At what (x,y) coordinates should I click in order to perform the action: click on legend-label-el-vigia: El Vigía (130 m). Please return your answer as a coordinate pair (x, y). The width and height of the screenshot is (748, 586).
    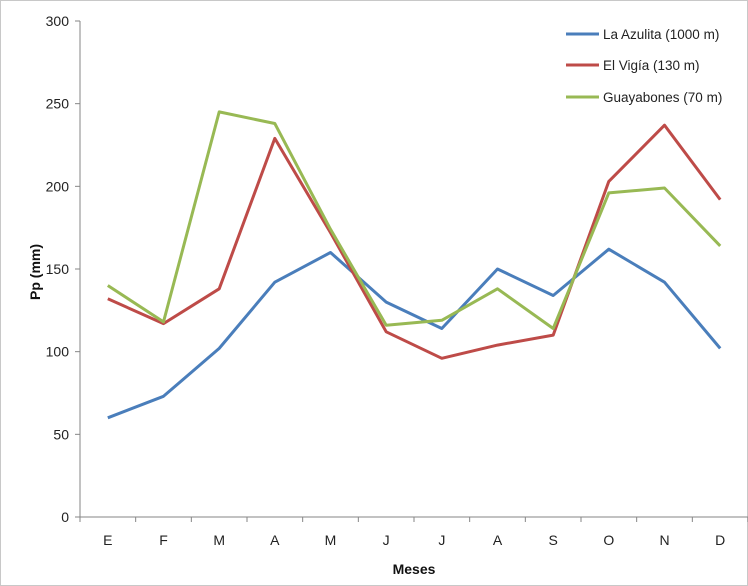
    Looking at the image, I should click on (651, 65).